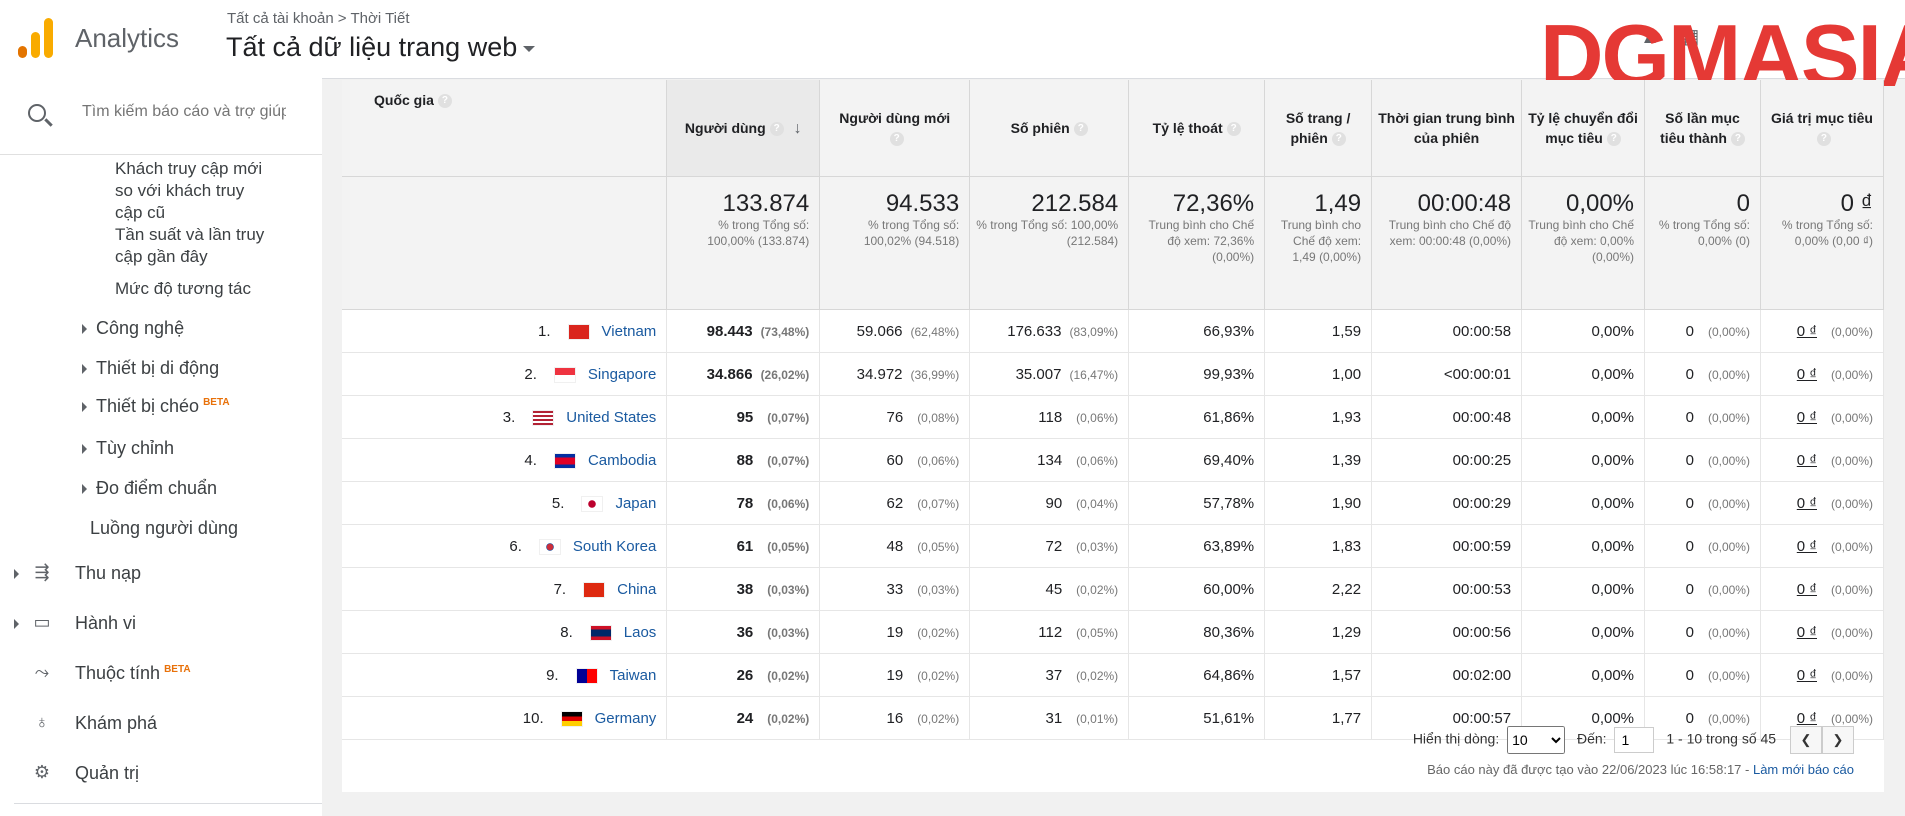 This screenshot has width=1905, height=816. What do you see at coordinates (1054, 503) in the screenshot?
I see `sessions-value: 90` at bounding box center [1054, 503].